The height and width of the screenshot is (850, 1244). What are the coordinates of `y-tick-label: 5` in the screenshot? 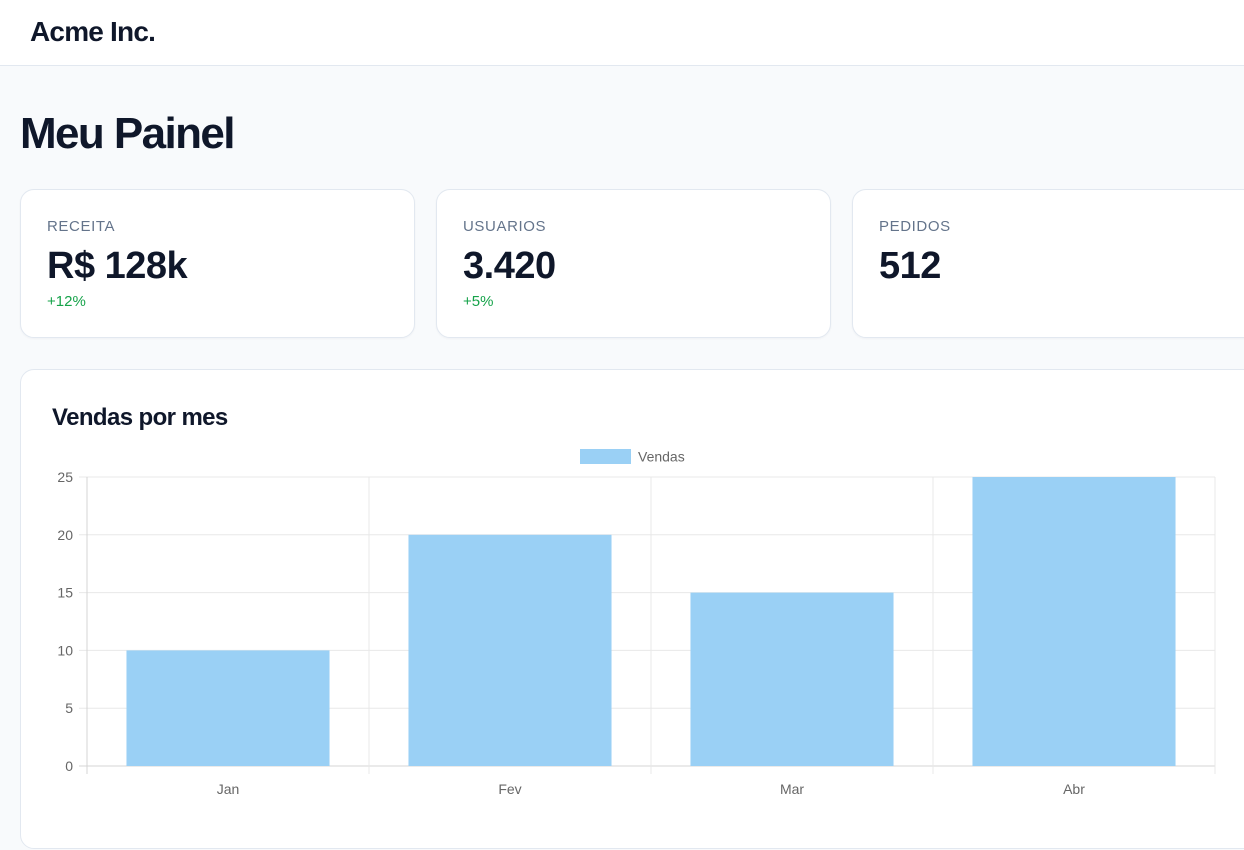 It's located at (69, 708).